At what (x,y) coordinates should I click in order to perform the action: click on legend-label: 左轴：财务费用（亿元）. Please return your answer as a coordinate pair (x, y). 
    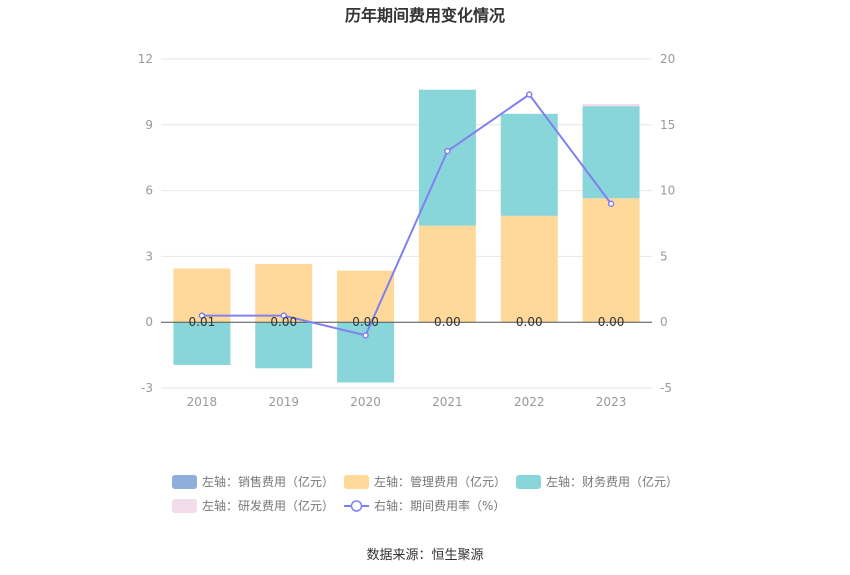
    Looking at the image, I should click on (612, 481).